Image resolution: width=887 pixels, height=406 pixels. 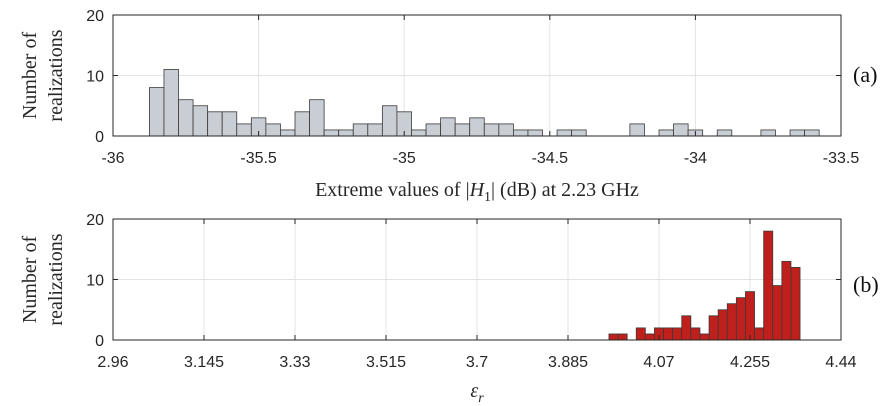 I want to click on x-tick-label: -33.5, so click(x=841, y=158).